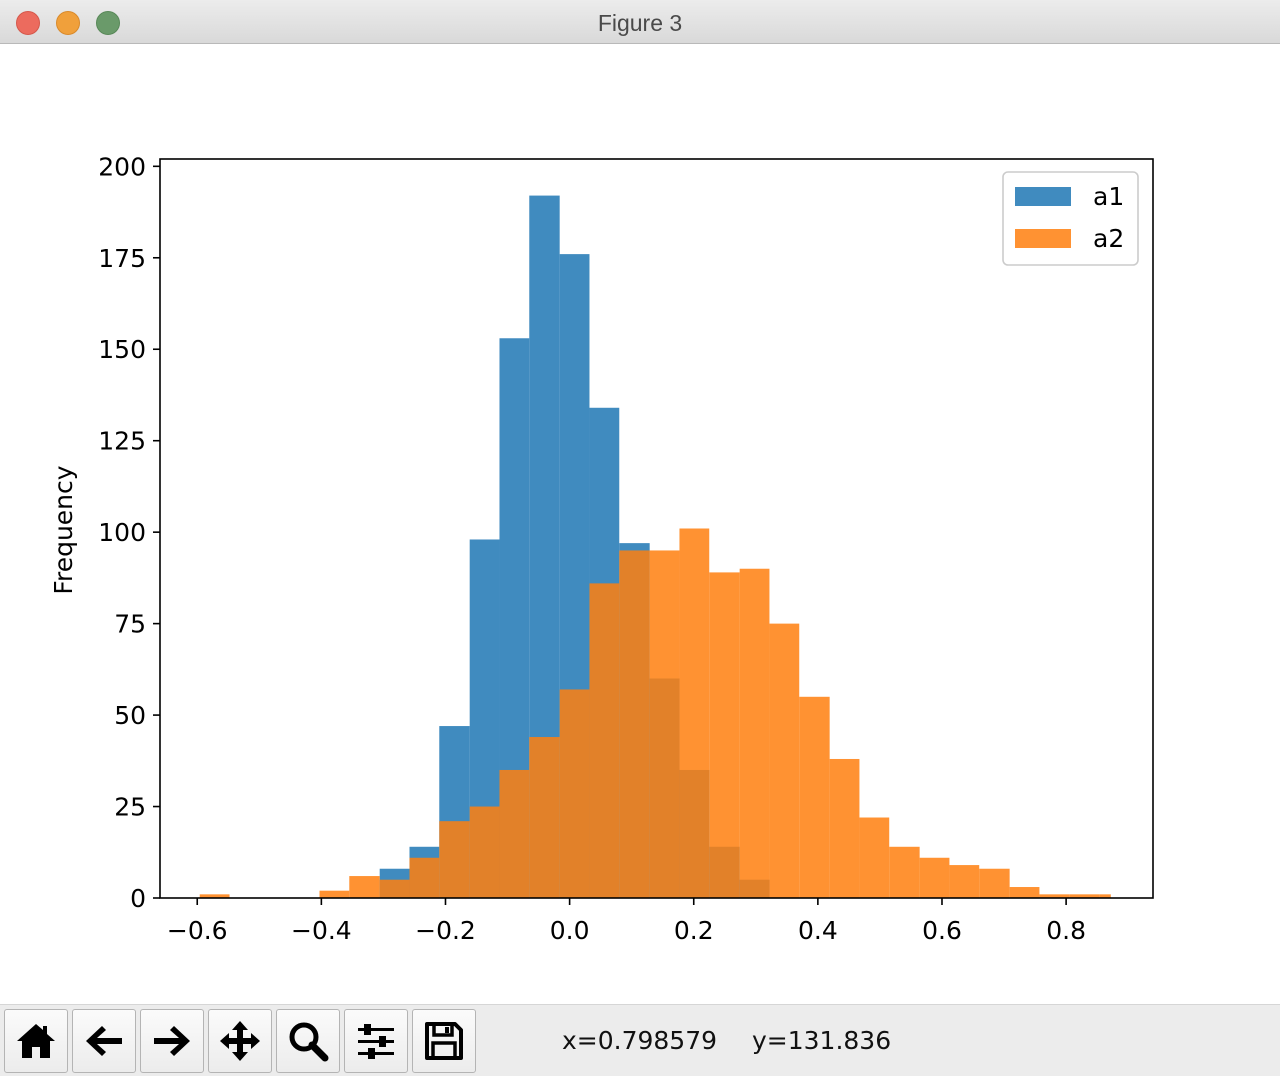 This screenshot has height=1078, width=1280. Describe the element at coordinates (108, 23) in the screenshot. I see `zoom-window-button` at that location.